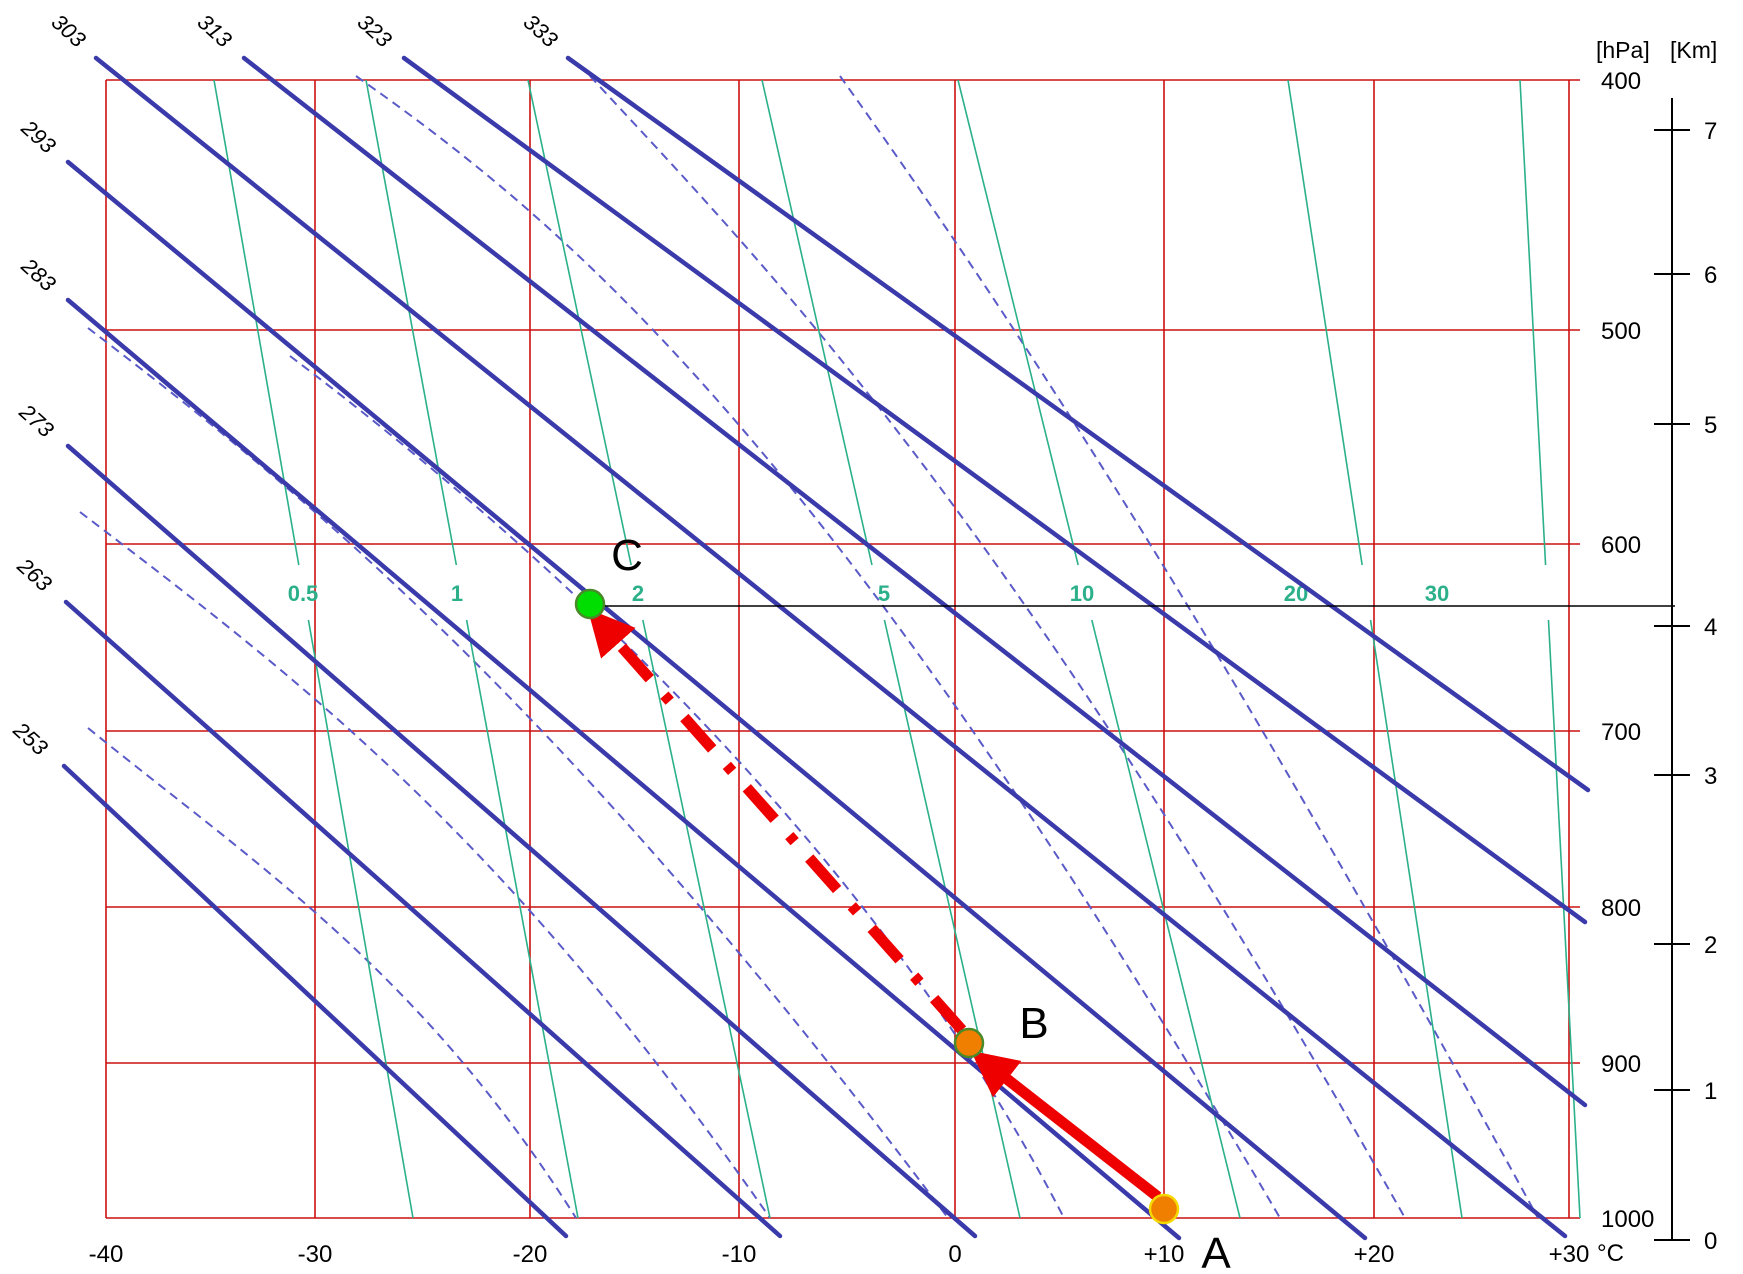 This screenshot has height=1274, width=1743. Describe the element at coordinates (1710, 275) in the screenshot. I see `height-tick-label: 6` at that location.